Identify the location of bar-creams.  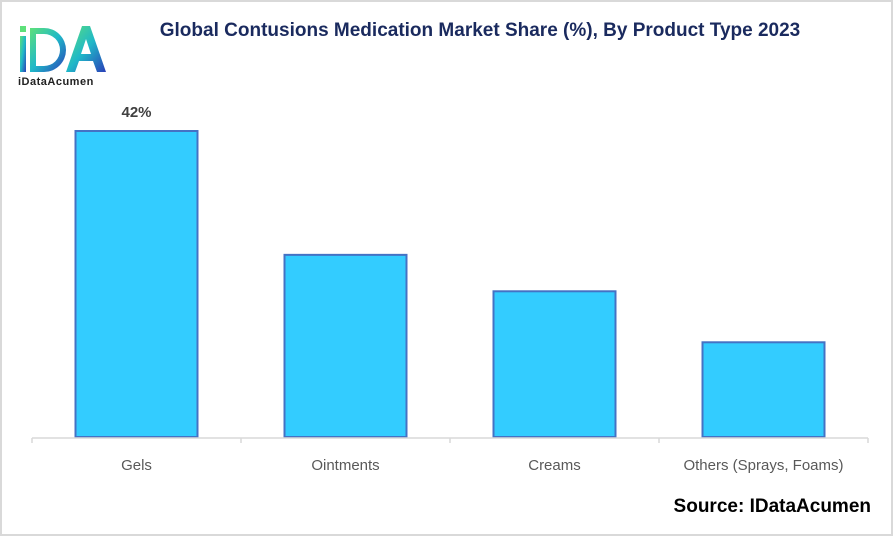
(554, 364).